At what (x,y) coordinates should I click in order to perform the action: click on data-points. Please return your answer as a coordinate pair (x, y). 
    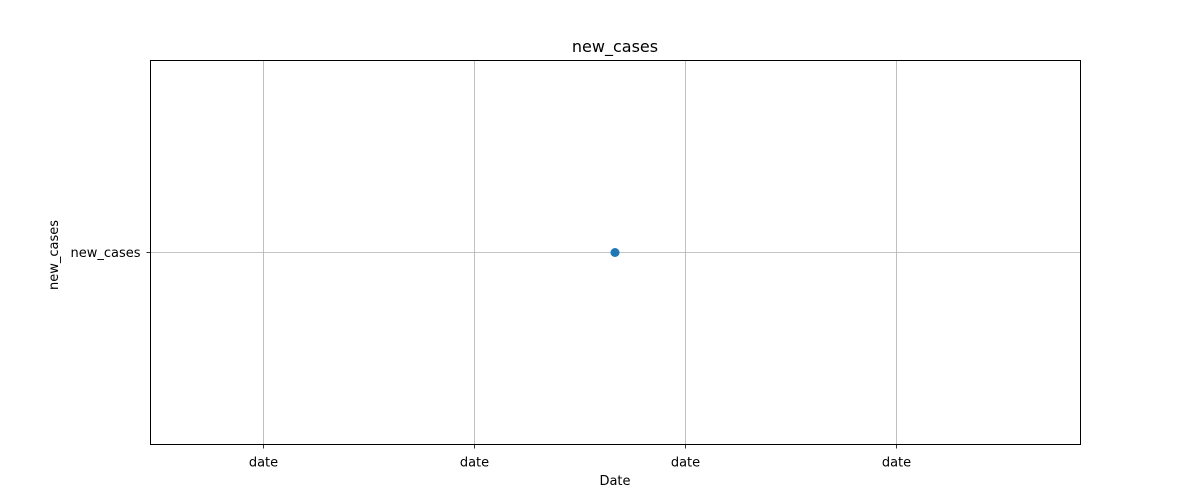
    Looking at the image, I should click on (615, 252).